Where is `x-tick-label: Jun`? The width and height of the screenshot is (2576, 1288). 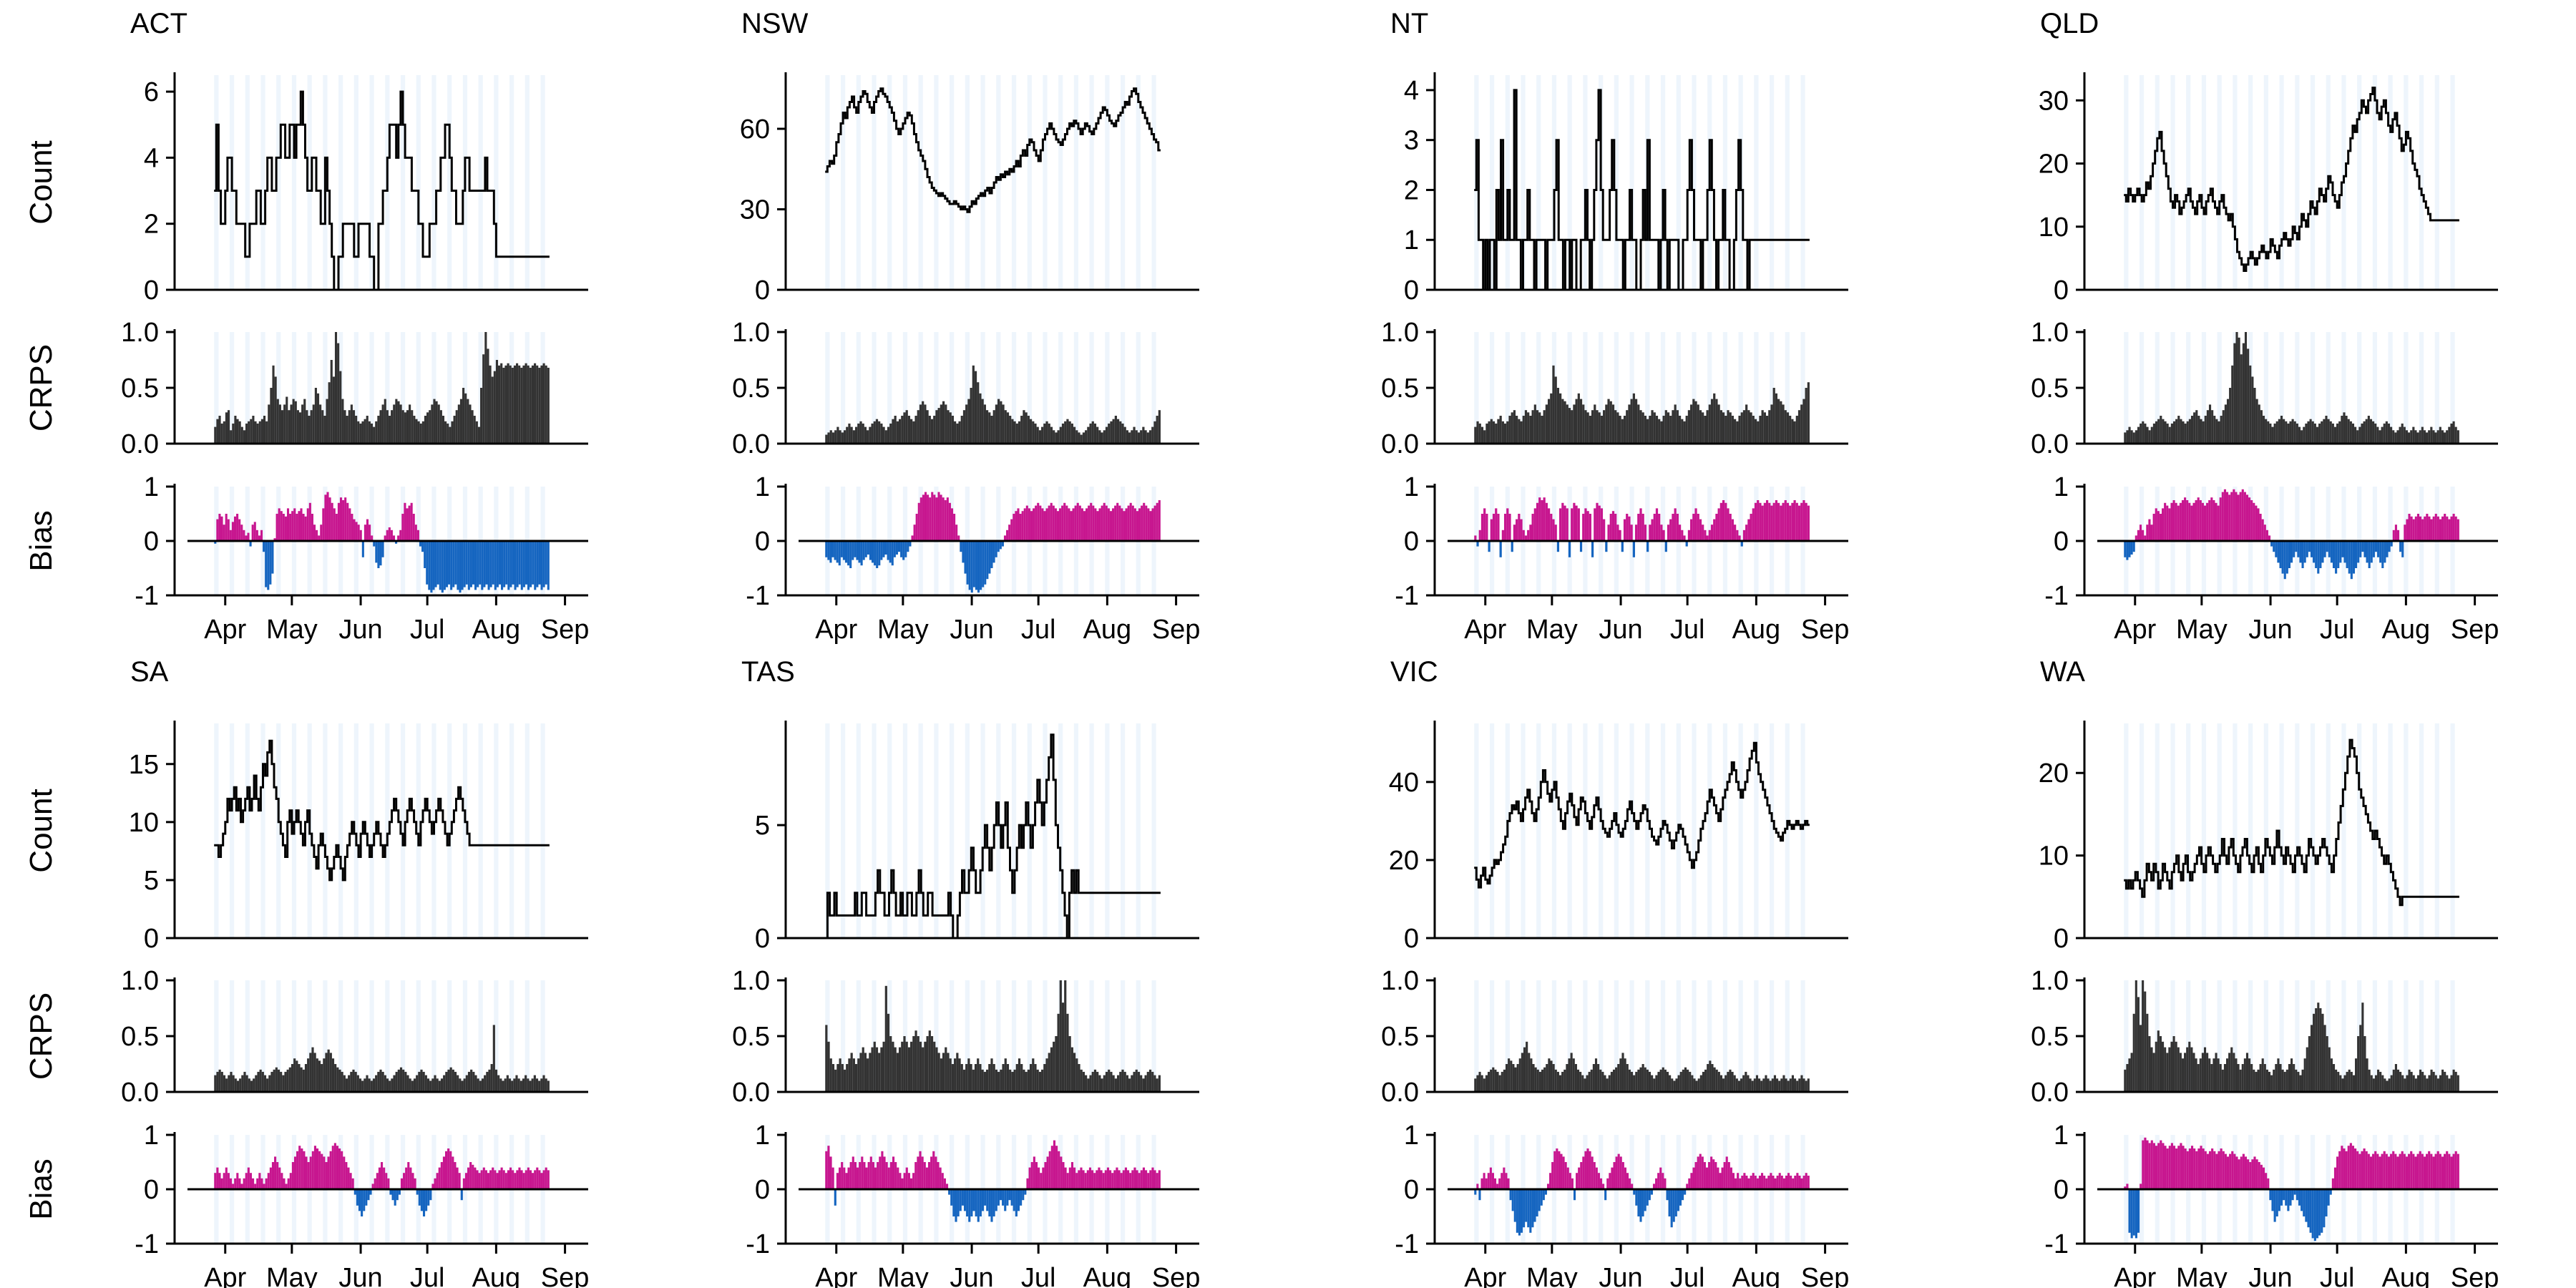
x-tick-label: Jun is located at coordinates (2270, 630).